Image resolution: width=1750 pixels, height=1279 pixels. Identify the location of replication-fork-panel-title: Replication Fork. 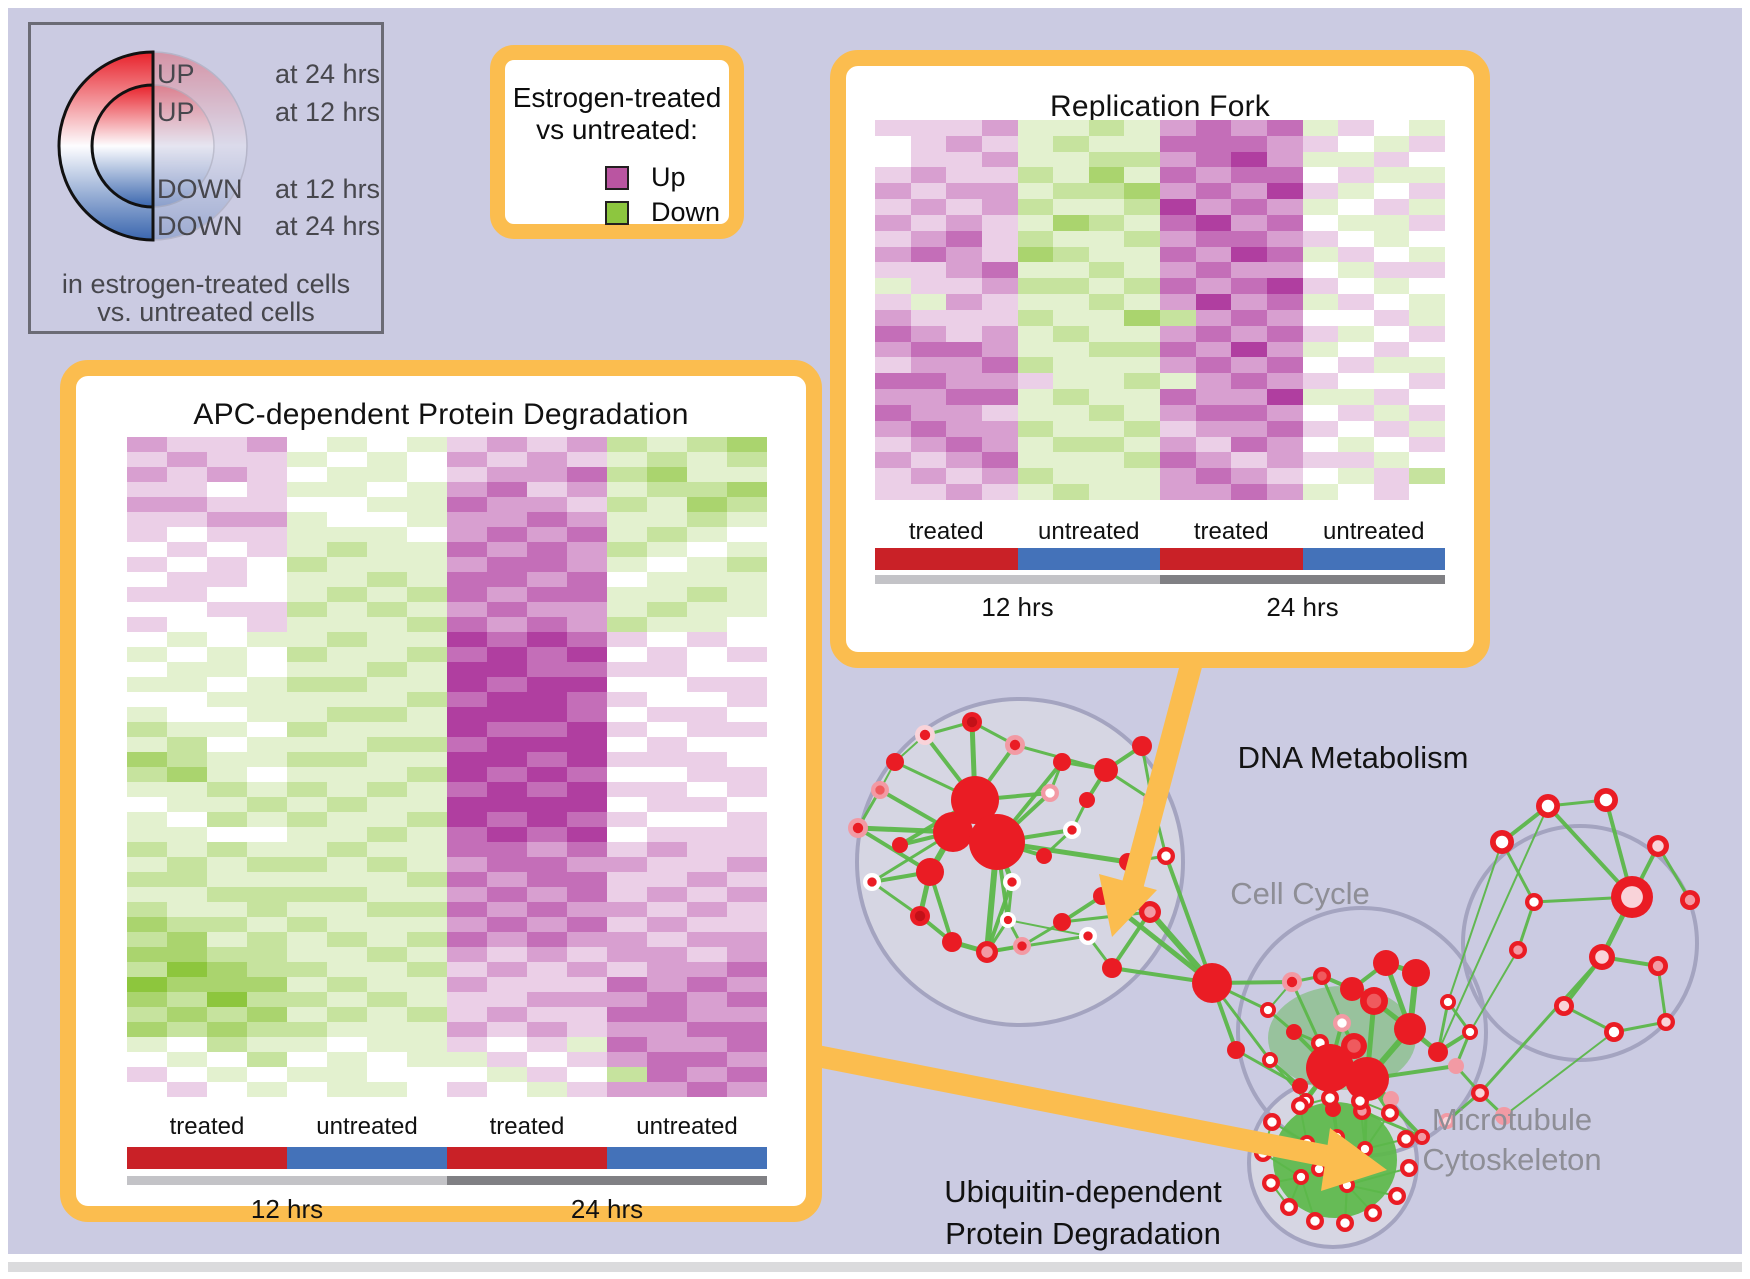
(1160, 106).